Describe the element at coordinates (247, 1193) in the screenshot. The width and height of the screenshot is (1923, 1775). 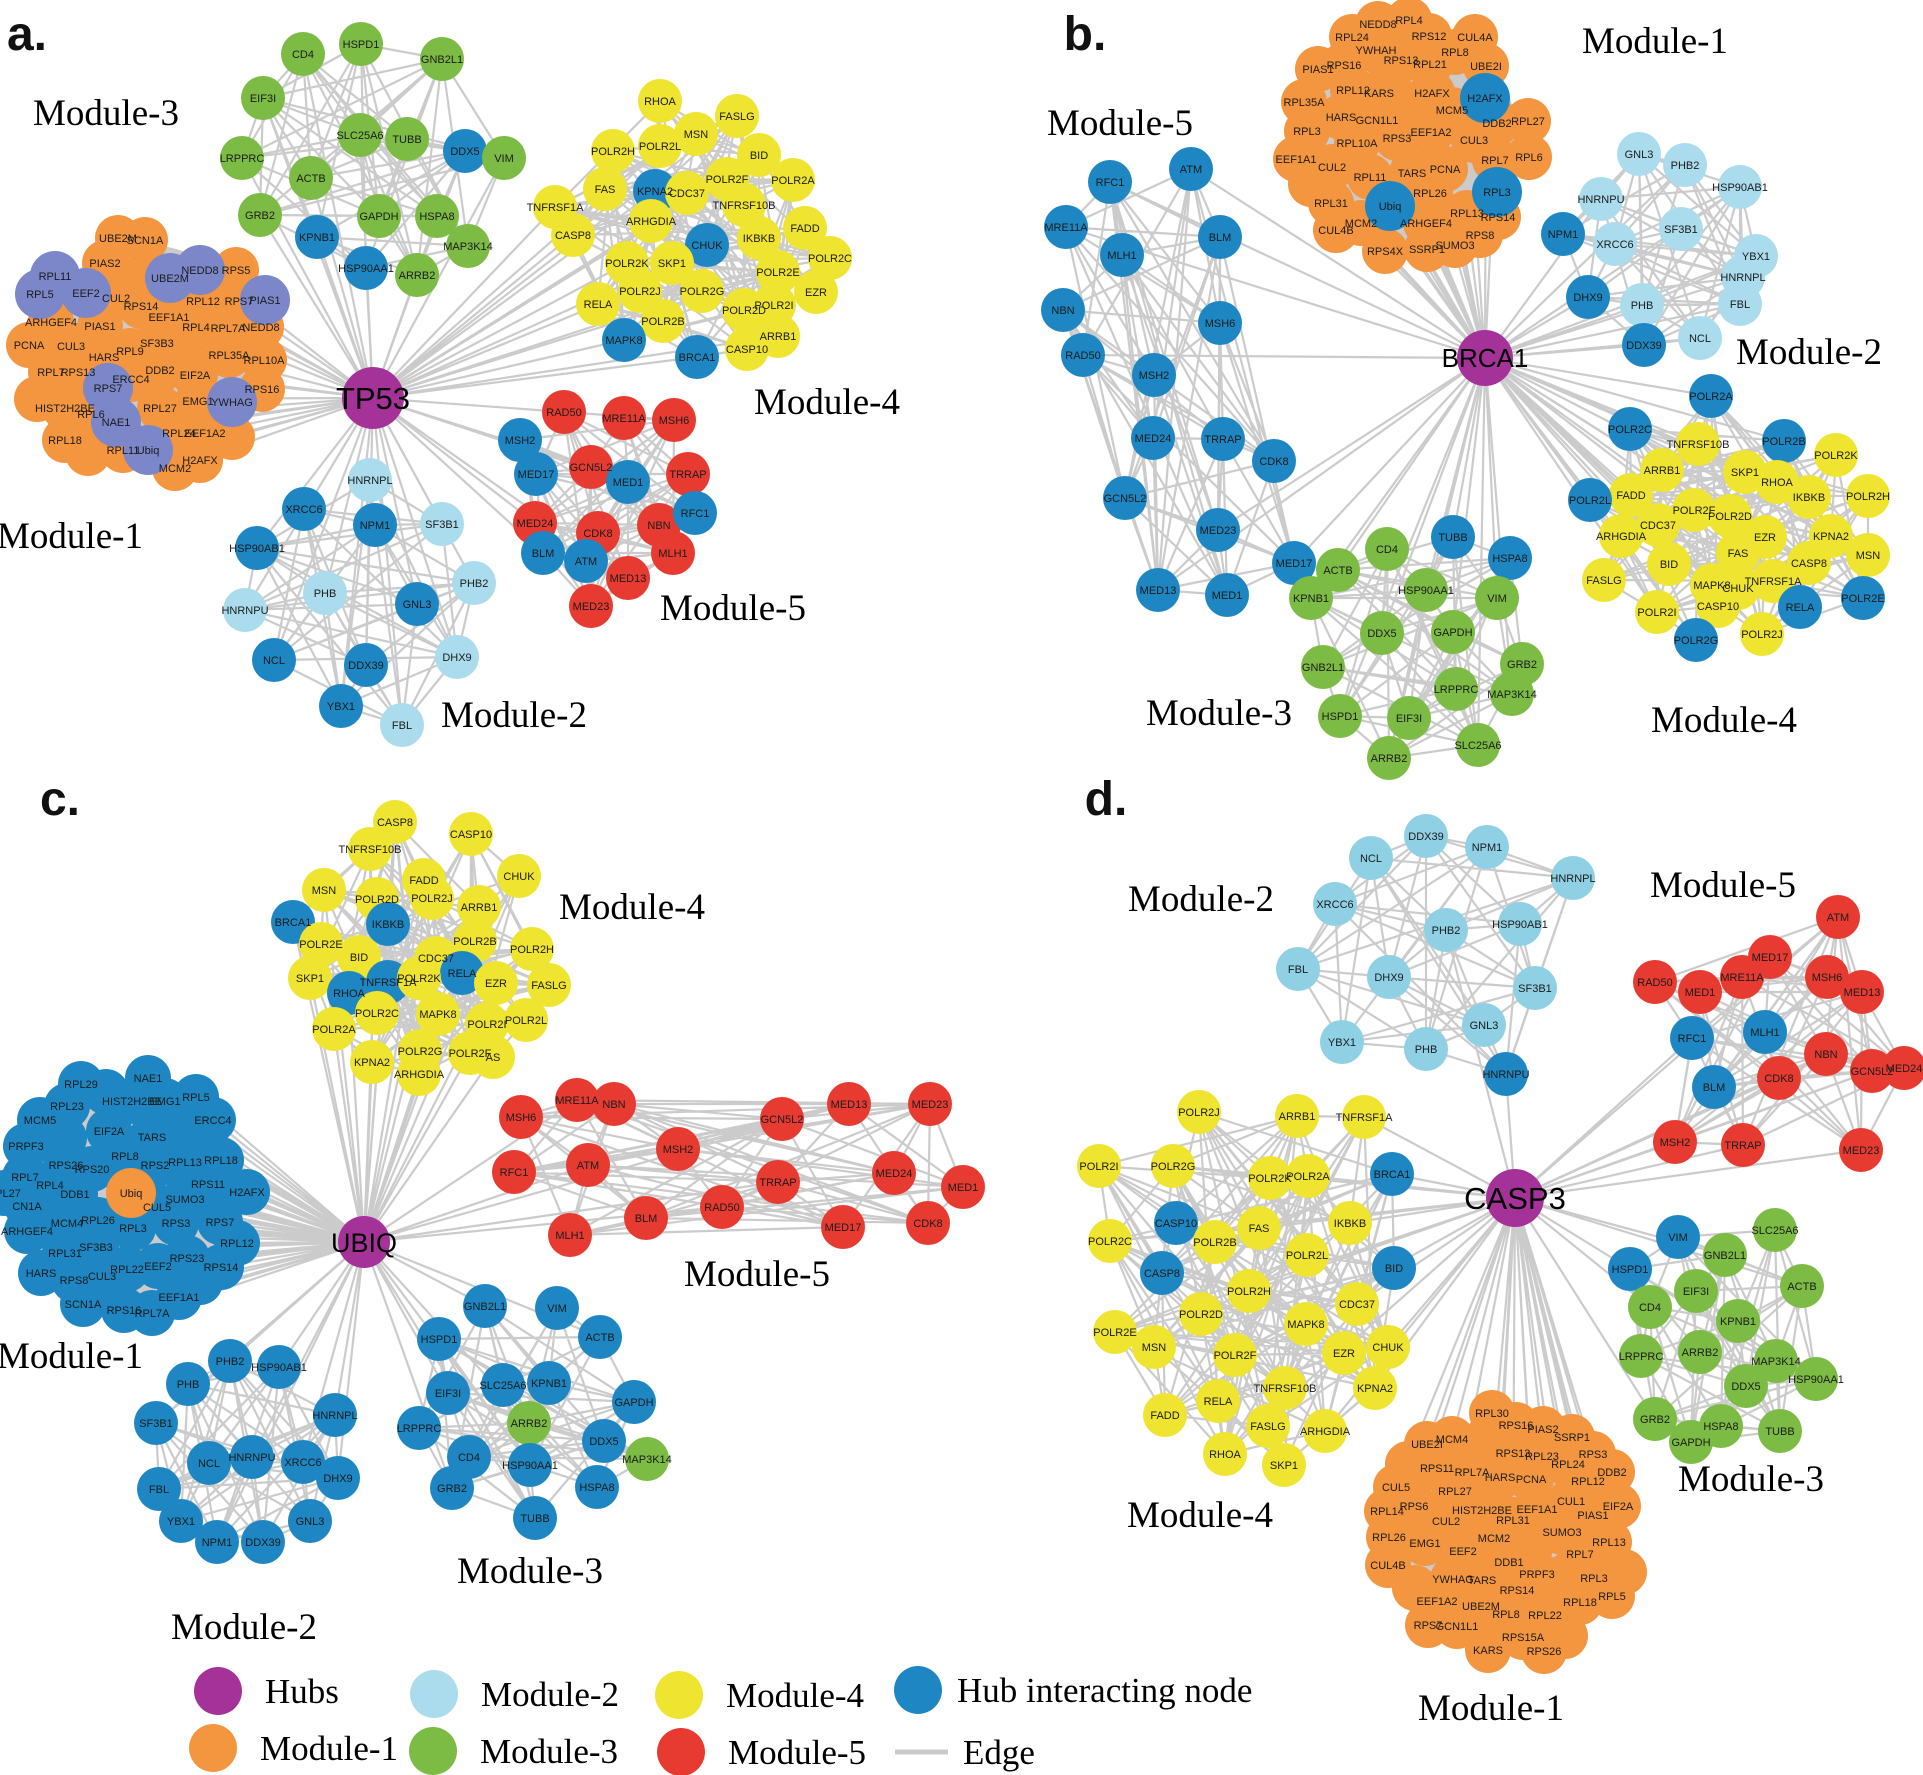
I see `svg-text: H2AFX` at that location.